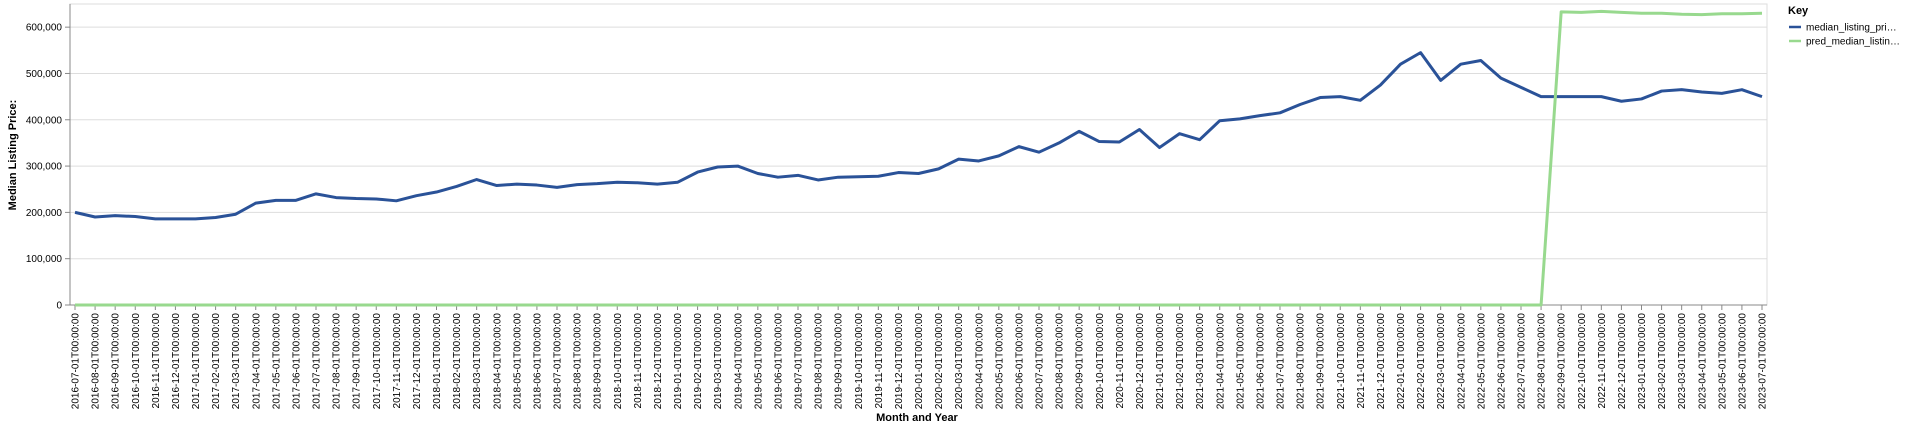 This screenshot has width=1920, height=434. I want to click on x-tick-label: 2020-07-01T00:00:00, so click(1040, 361).